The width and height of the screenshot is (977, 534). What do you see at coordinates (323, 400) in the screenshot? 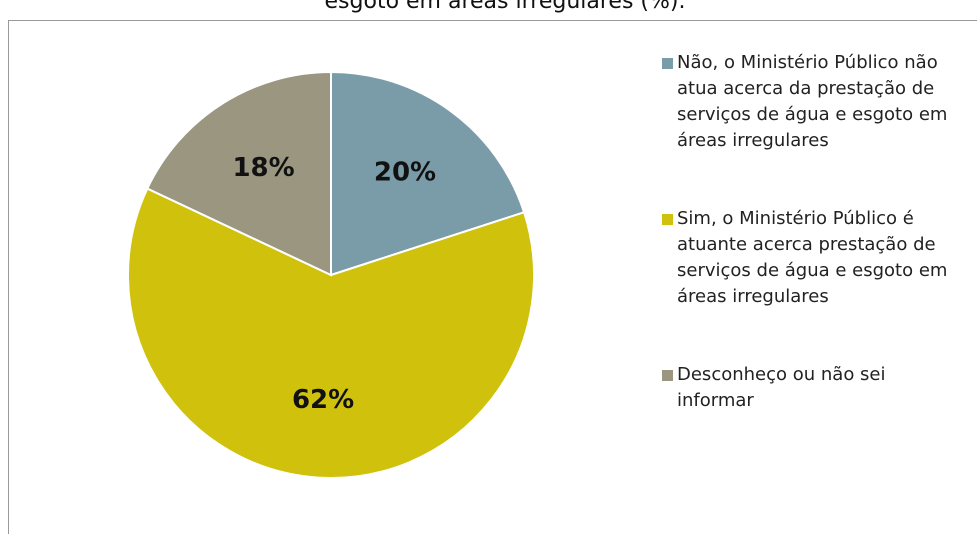
I see `data-label: 62%` at bounding box center [323, 400].